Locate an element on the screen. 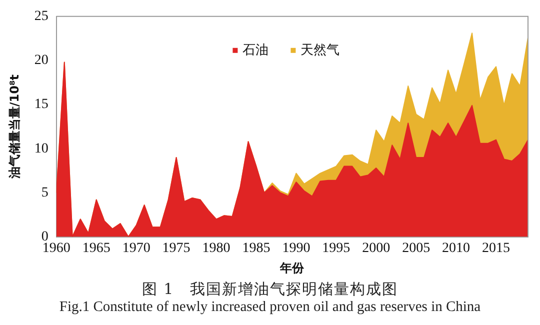  x-tick-label: 1985 is located at coordinates (256, 248).